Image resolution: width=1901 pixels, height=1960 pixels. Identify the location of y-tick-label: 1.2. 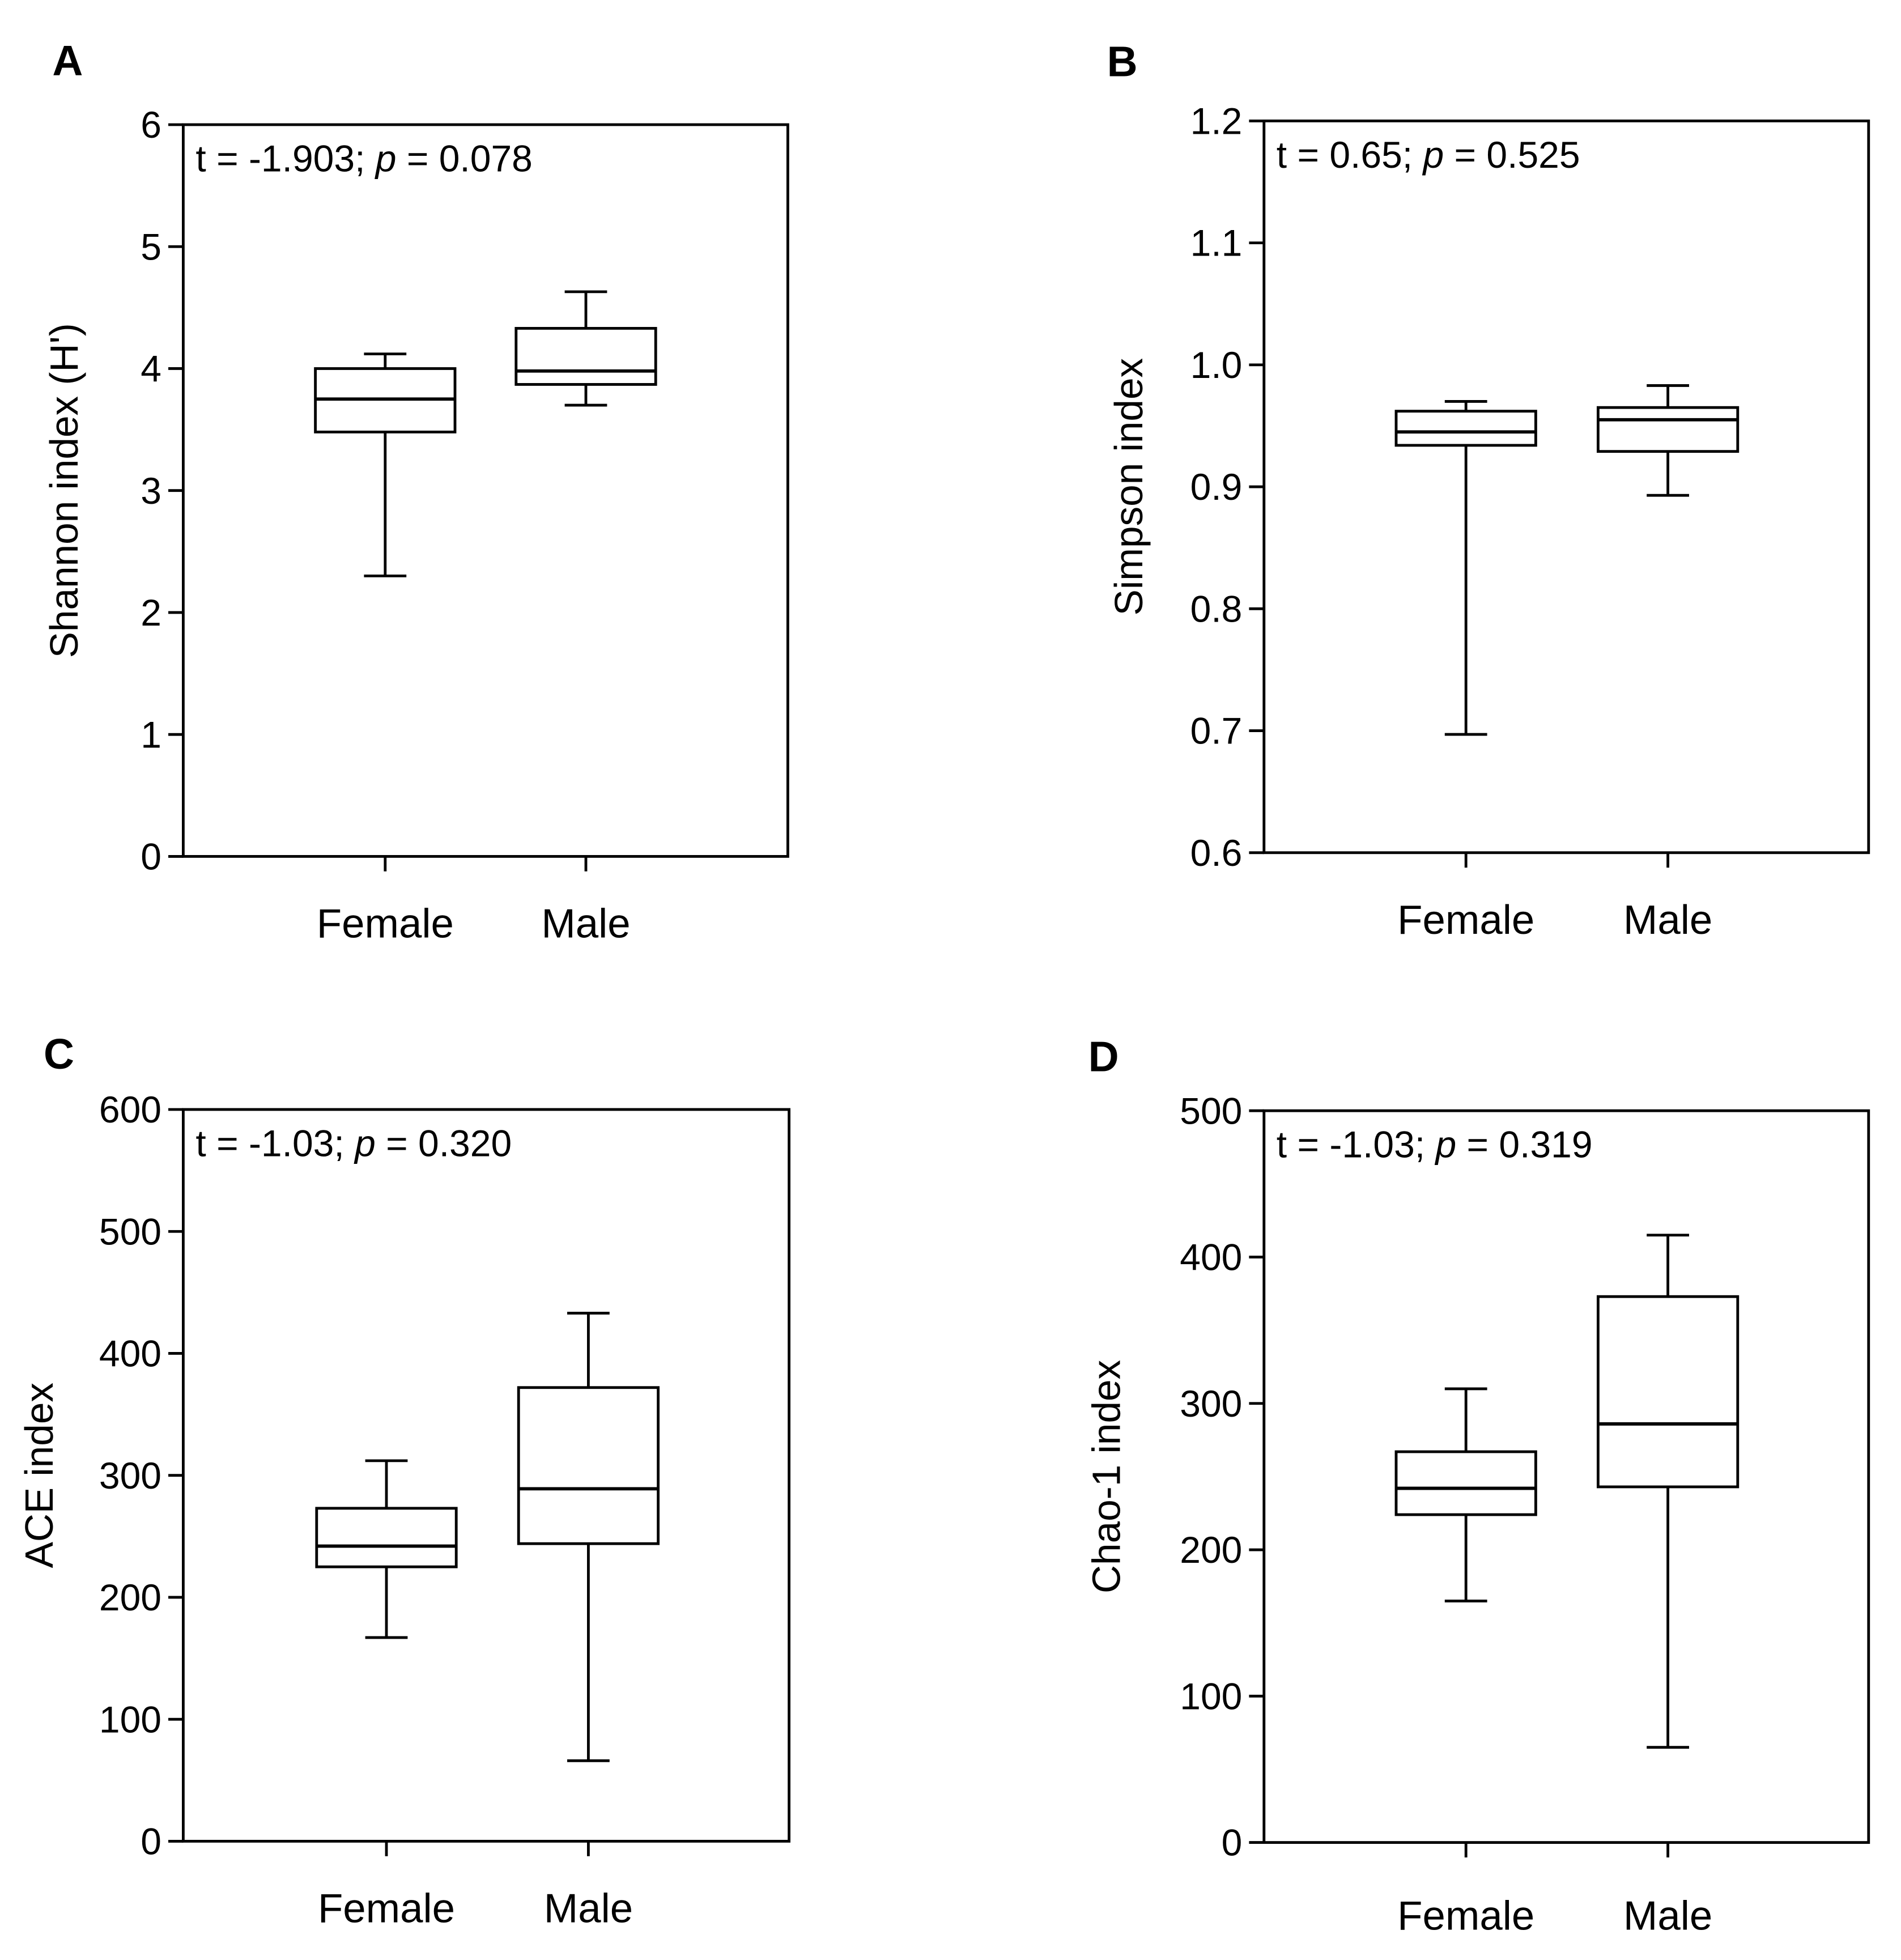
(1217, 121).